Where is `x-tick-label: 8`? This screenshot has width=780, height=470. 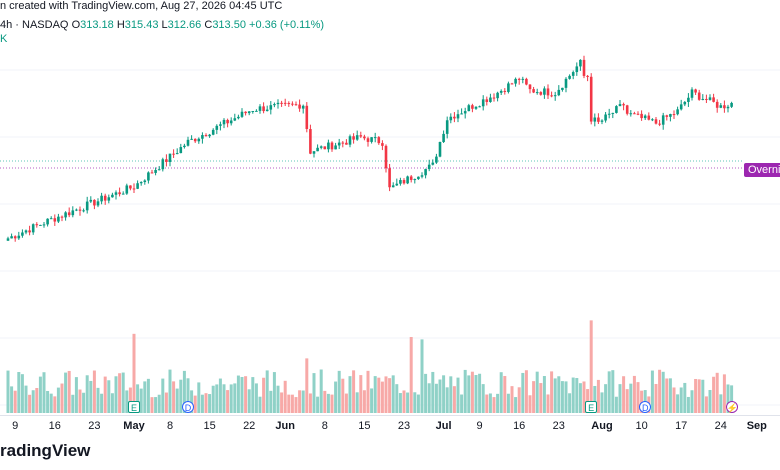 x-tick-label: 8 is located at coordinates (170, 426).